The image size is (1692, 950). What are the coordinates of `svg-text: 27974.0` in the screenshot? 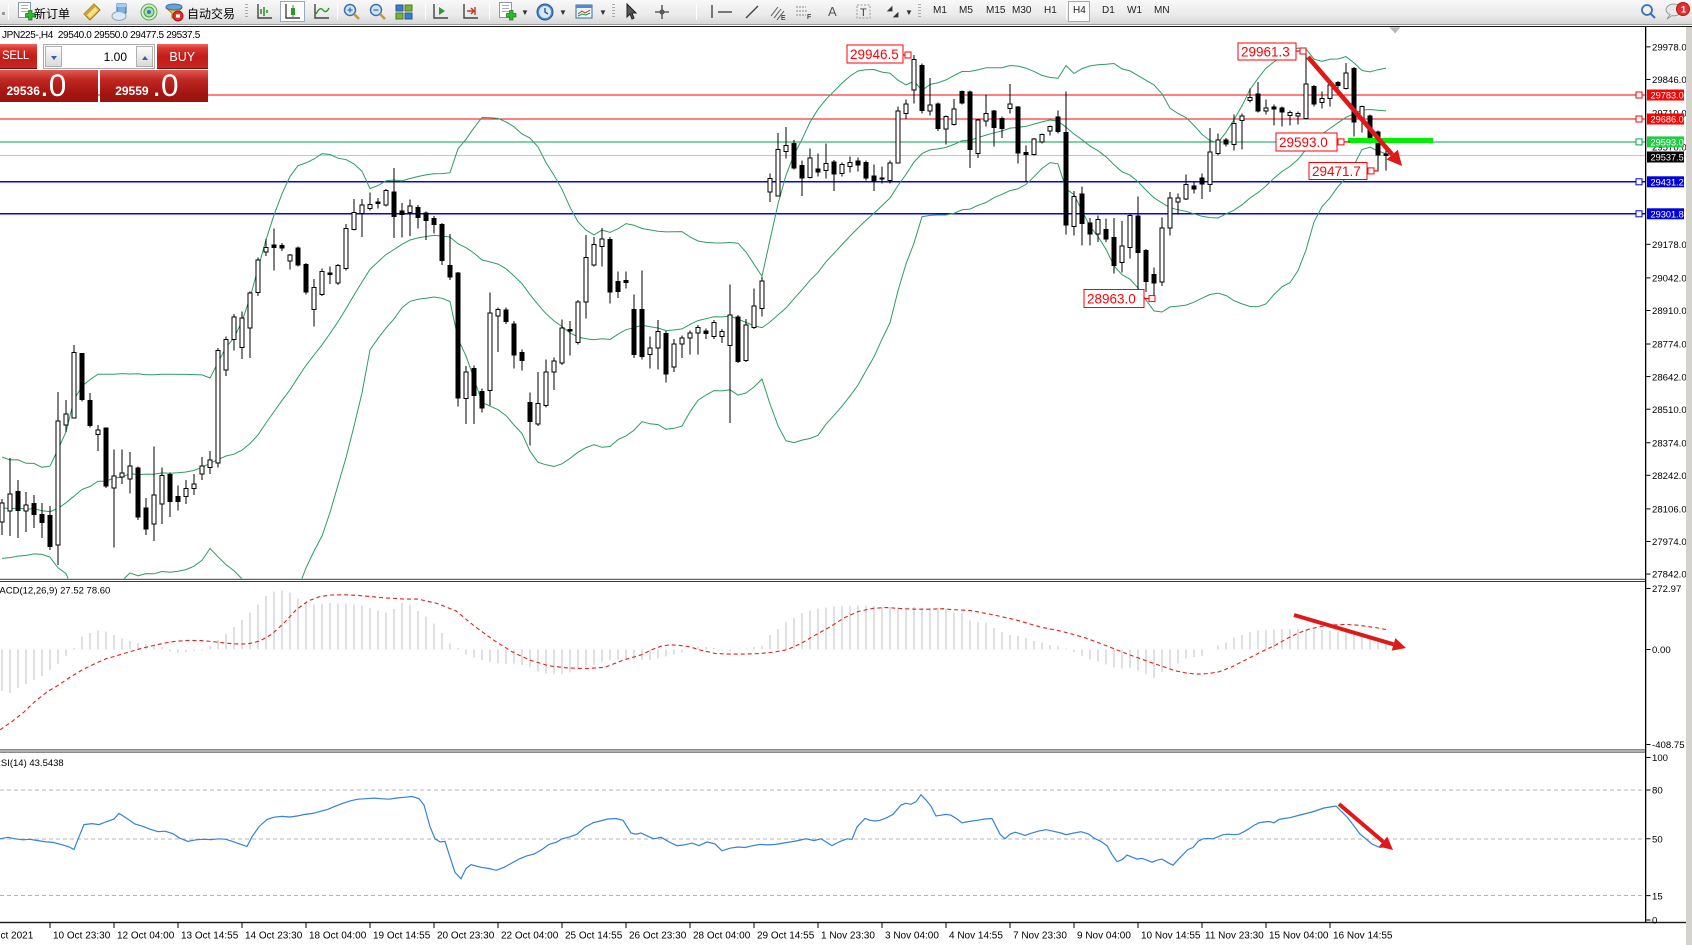 It's located at (1669, 542).